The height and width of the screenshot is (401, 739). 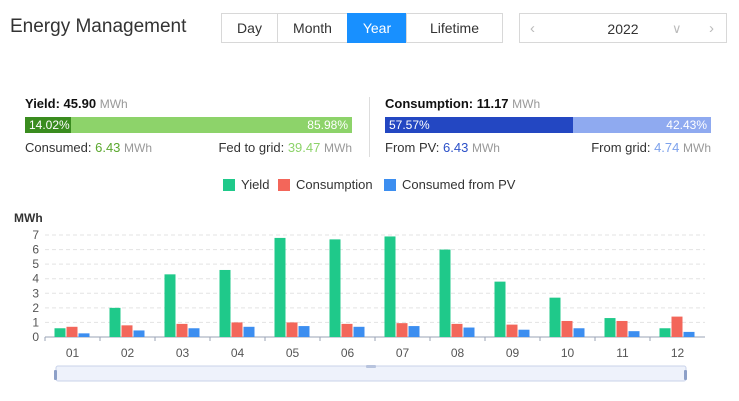 I want to click on zoom-grip, so click(x=371, y=366).